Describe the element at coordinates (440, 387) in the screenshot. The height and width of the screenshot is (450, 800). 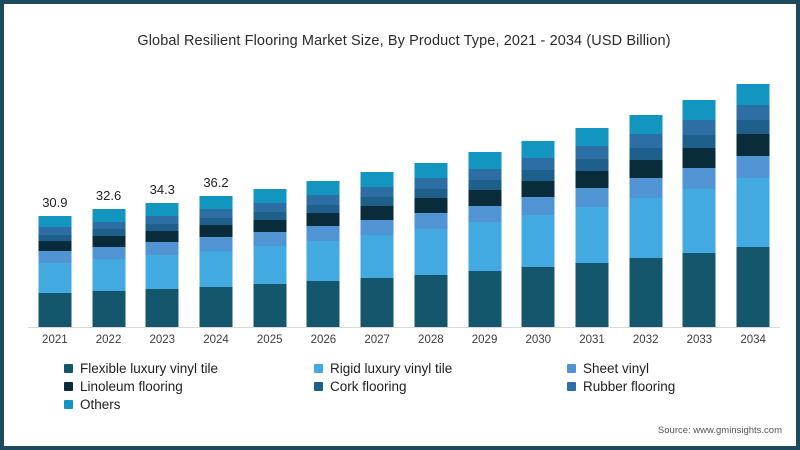
I see `legend-item-cork-flooring: Cork flooring` at that location.